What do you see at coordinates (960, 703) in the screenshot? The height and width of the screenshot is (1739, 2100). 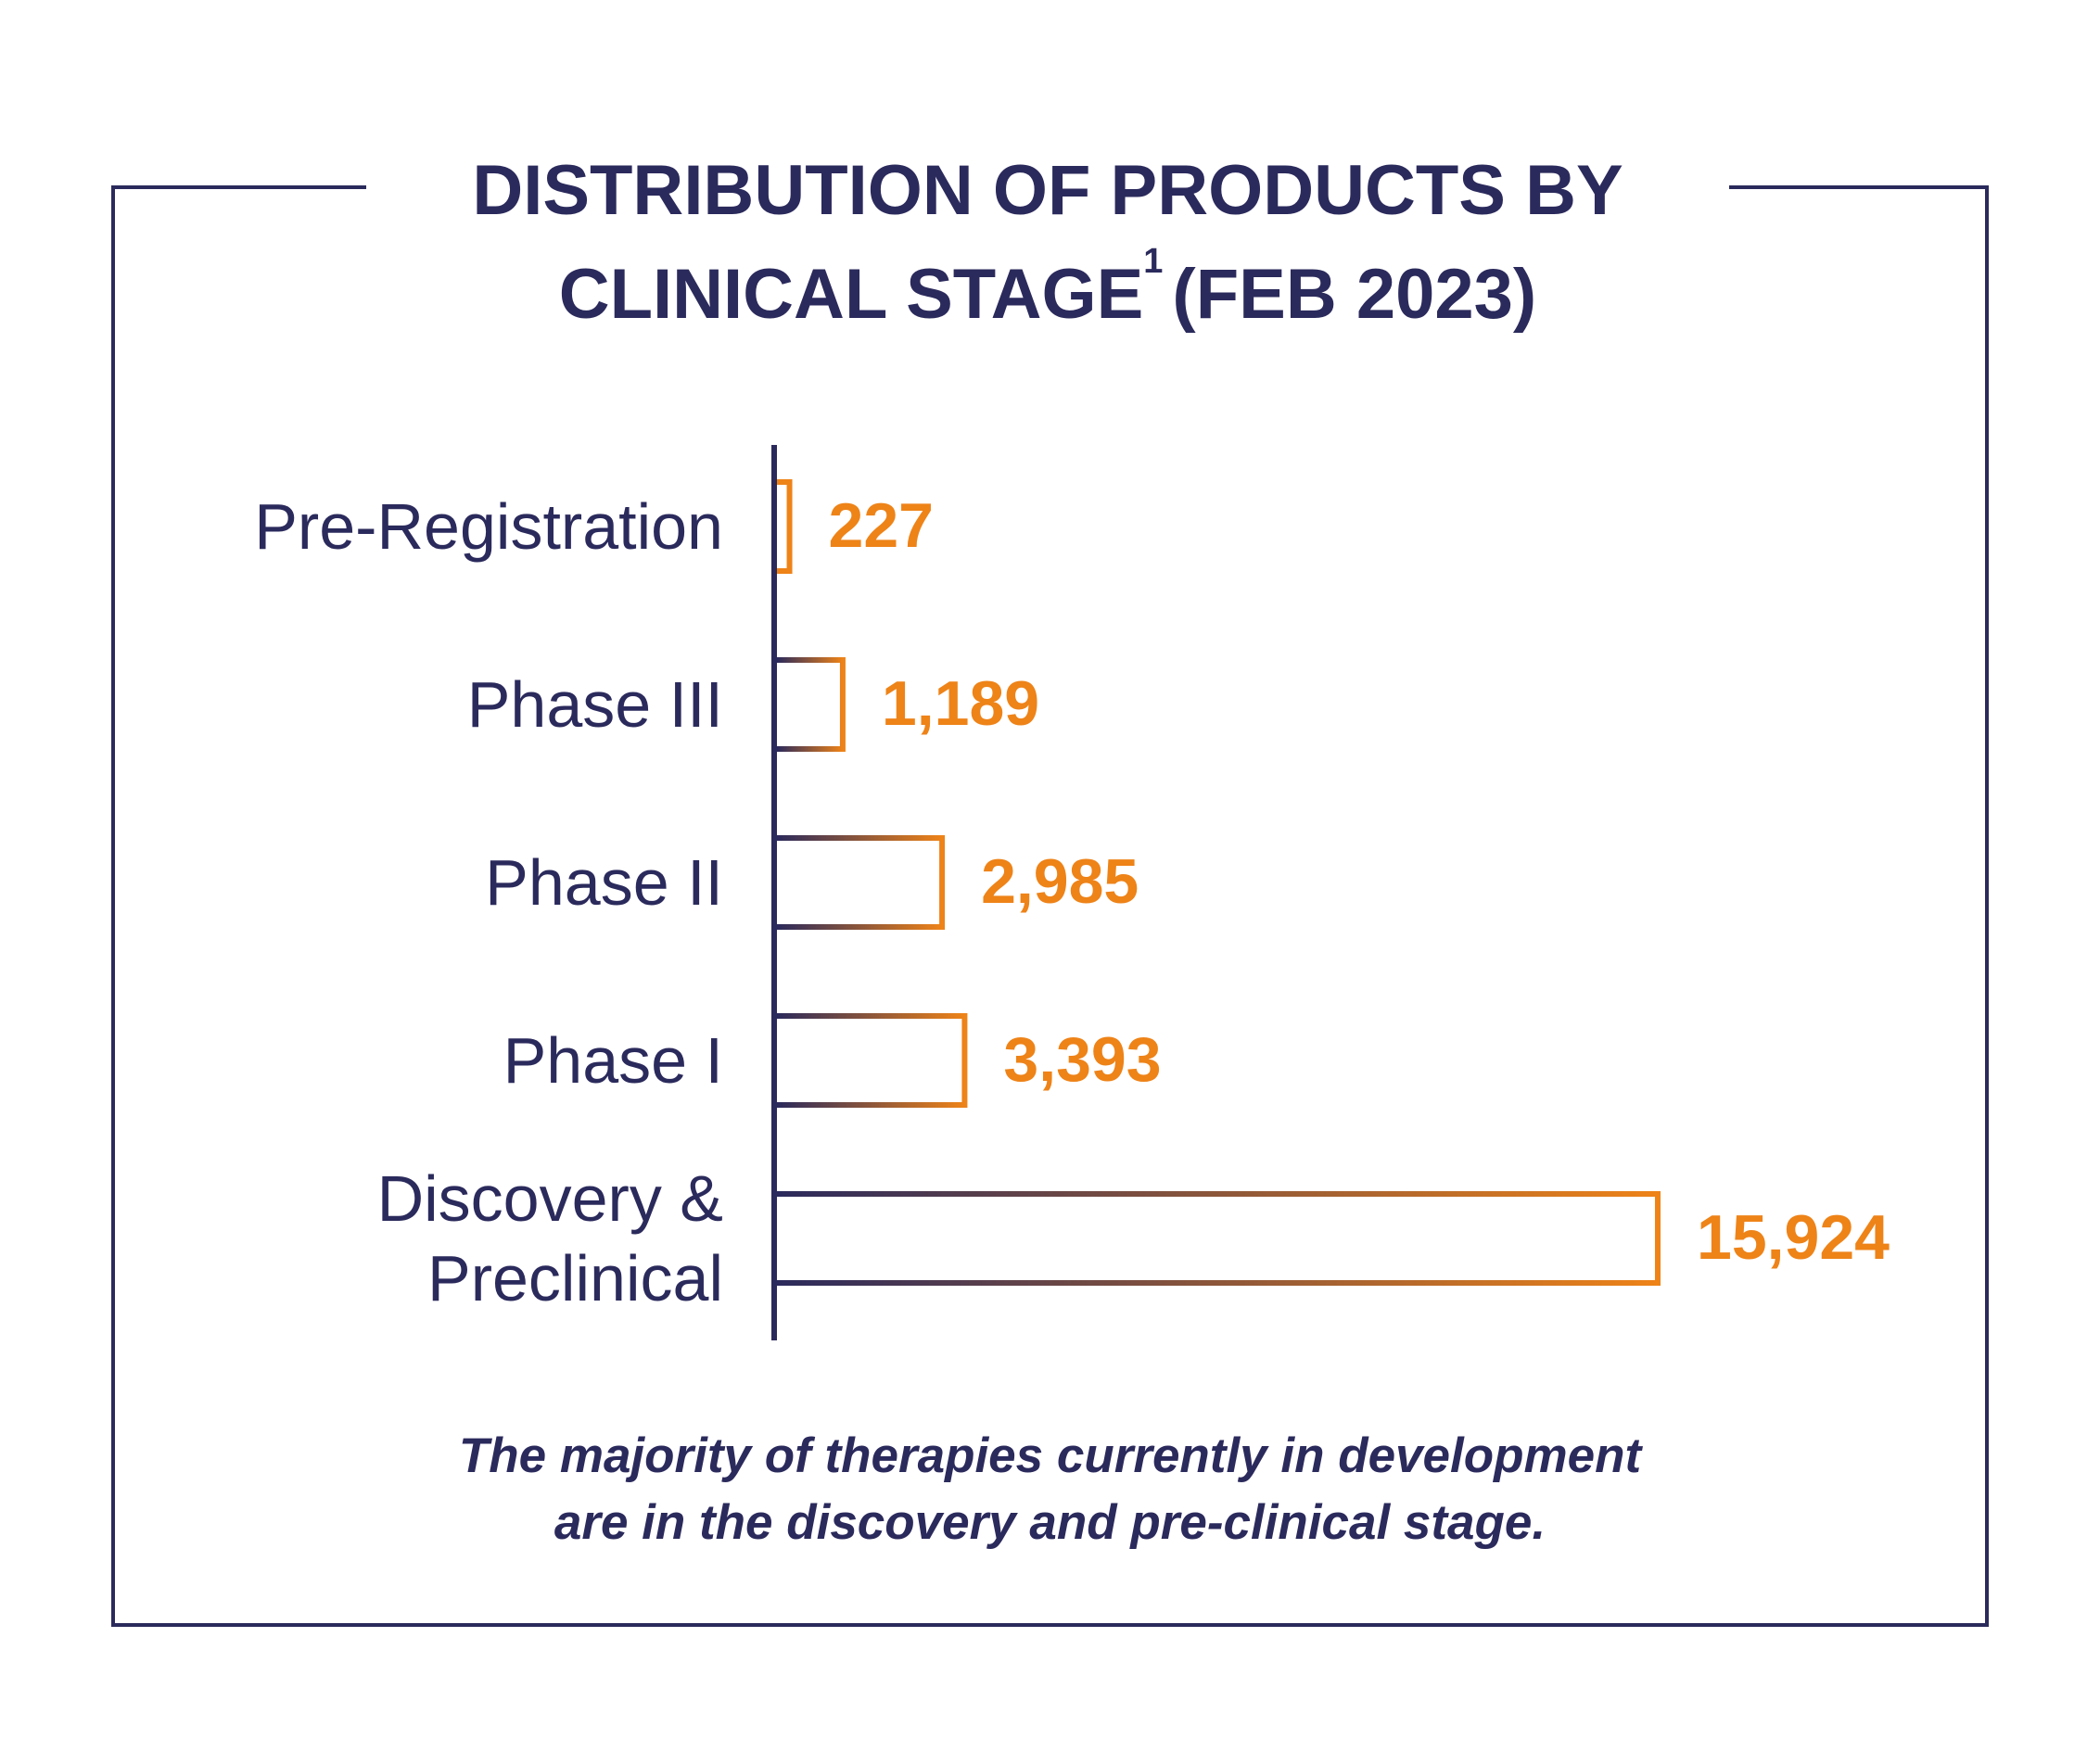 I see `value-label-1: 1,189` at bounding box center [960, 703].